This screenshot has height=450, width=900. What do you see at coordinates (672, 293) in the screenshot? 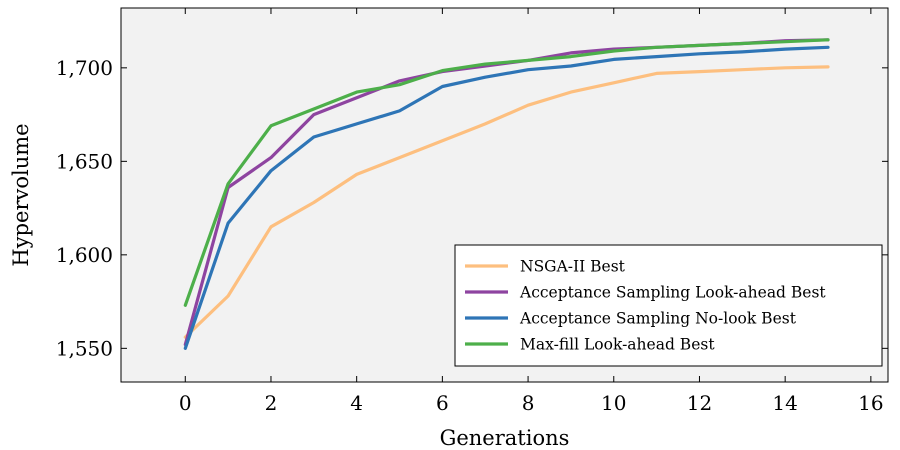
I see `legend-label: Acceptance Sampling Look-ahead Best` at bounding box center [672, 293].